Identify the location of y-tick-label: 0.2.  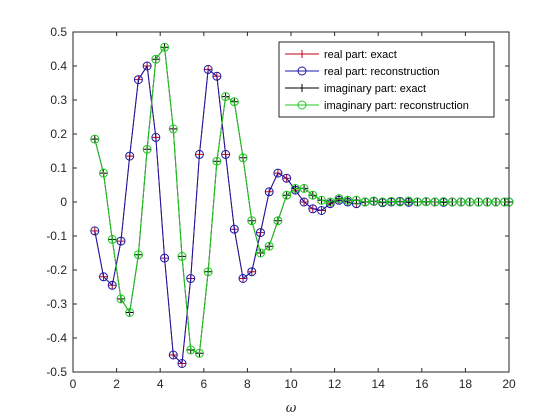
(58, 134).